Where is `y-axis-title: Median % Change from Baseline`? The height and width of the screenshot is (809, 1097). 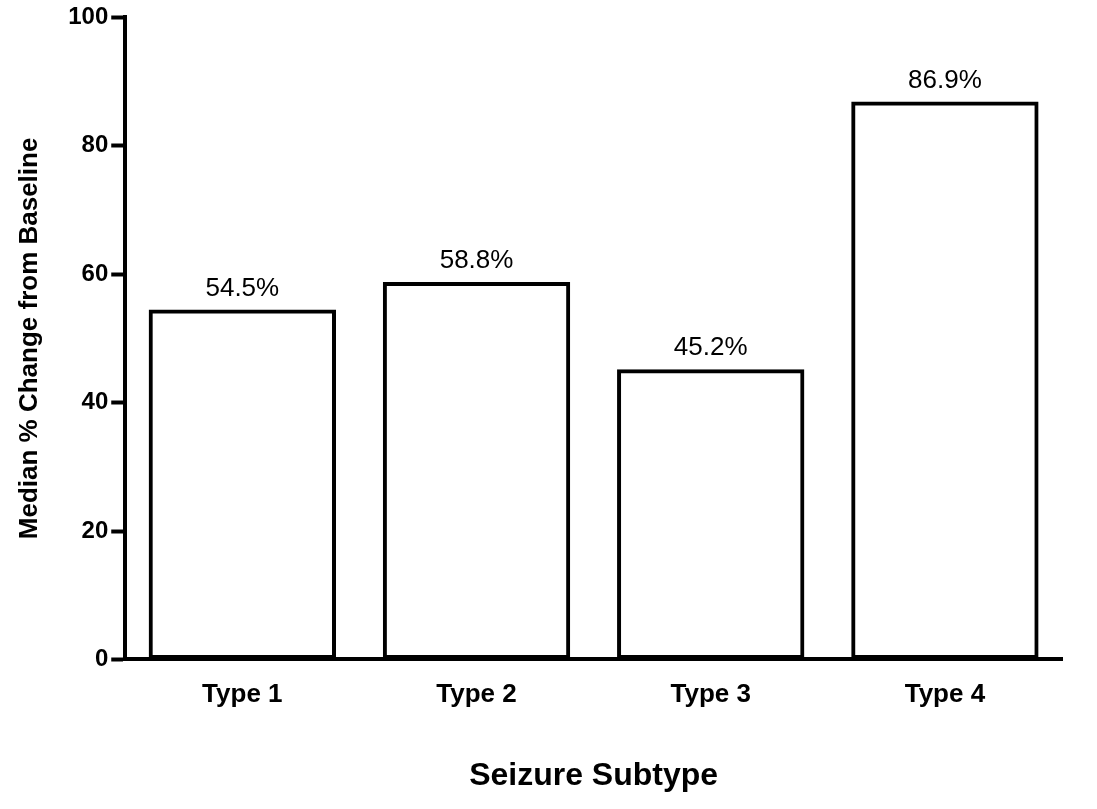
y-axis-title: Median % Change from Baseline is located at coordinates (27, 338).